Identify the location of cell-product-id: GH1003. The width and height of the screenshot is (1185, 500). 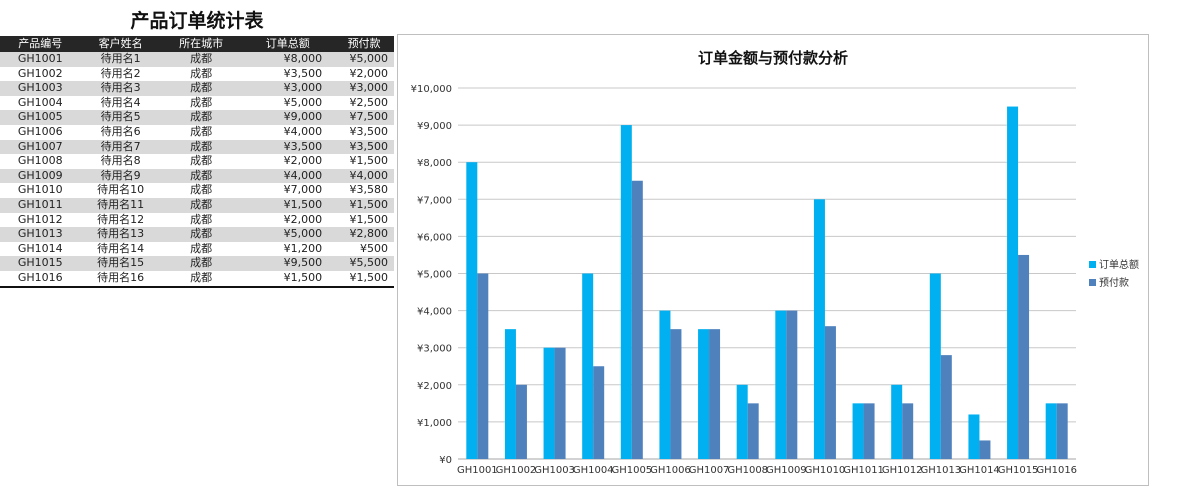
(40, 88).